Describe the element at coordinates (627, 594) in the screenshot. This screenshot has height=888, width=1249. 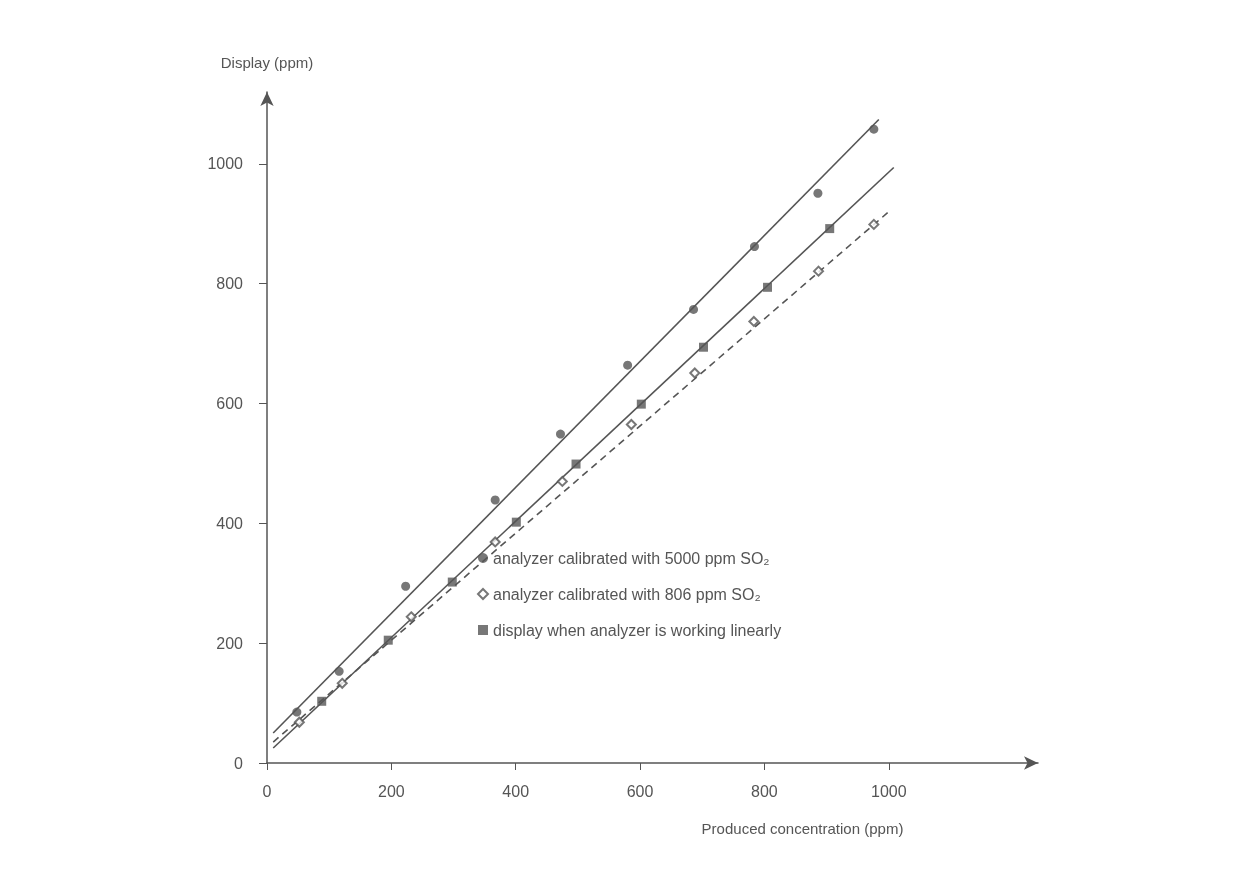
I see `legend-label: analyzer calibrated with 806 ppm SO₂` at that location.